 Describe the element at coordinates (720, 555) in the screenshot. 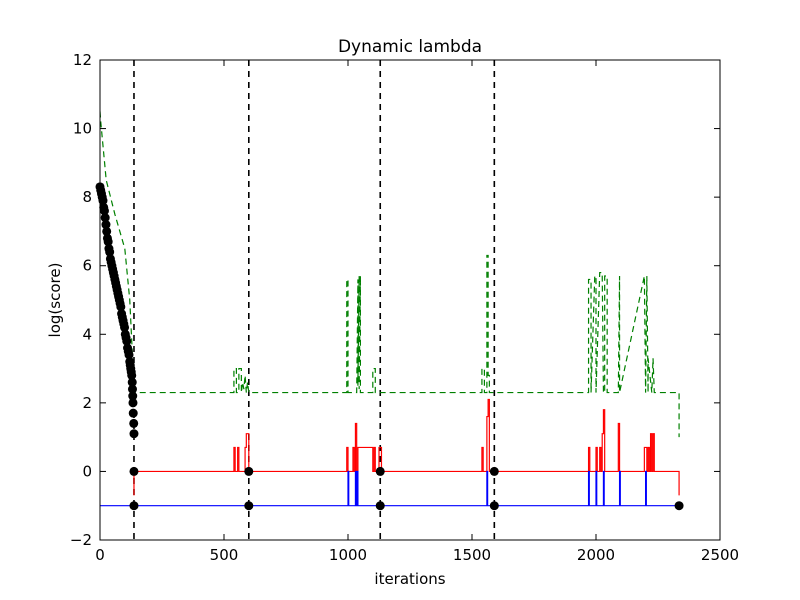

I see `x-tick-label-5: 2500` at that location.